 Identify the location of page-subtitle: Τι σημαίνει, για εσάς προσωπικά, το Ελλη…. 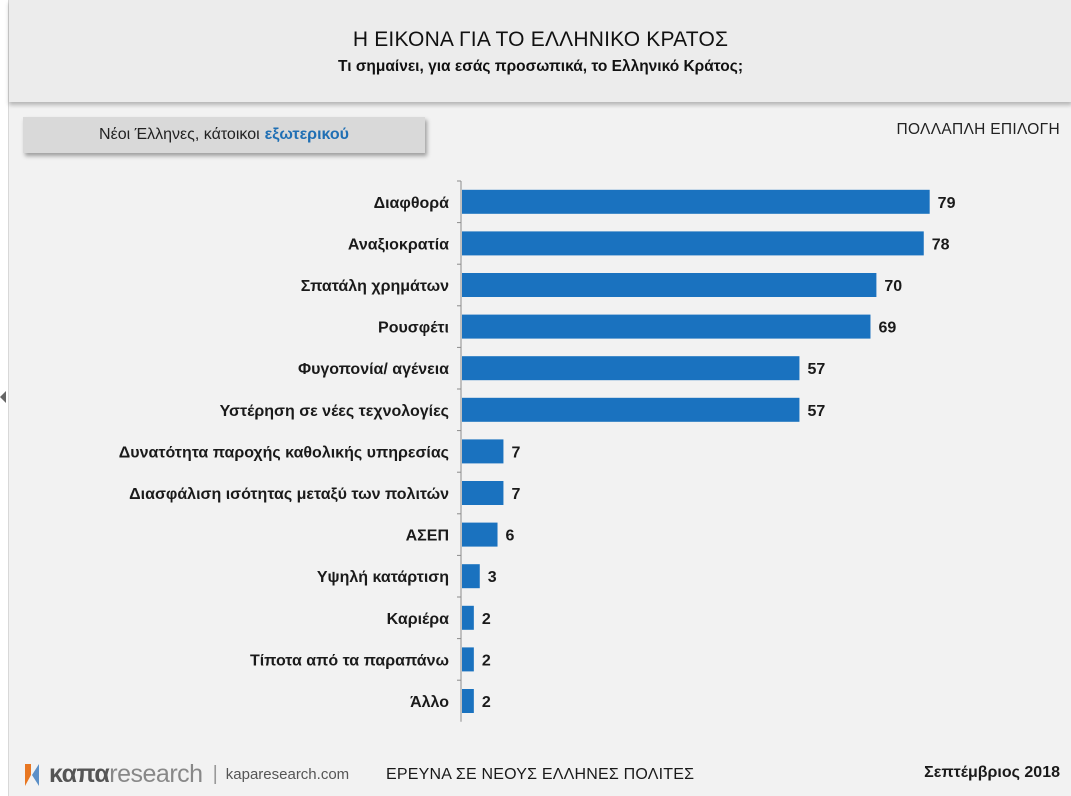
(540, 66).